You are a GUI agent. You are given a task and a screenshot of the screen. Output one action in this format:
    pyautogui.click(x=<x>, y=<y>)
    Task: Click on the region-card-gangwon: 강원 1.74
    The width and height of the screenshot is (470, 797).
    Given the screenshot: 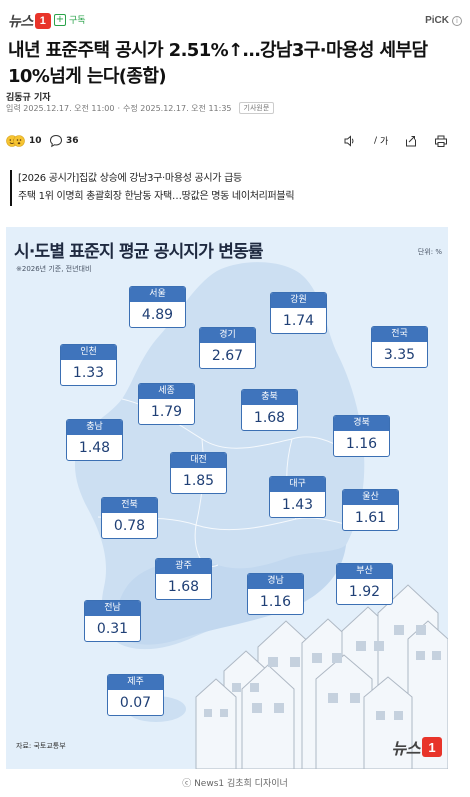 What is the action you would take?
    pyautogui.click(x=298, y=313)
    